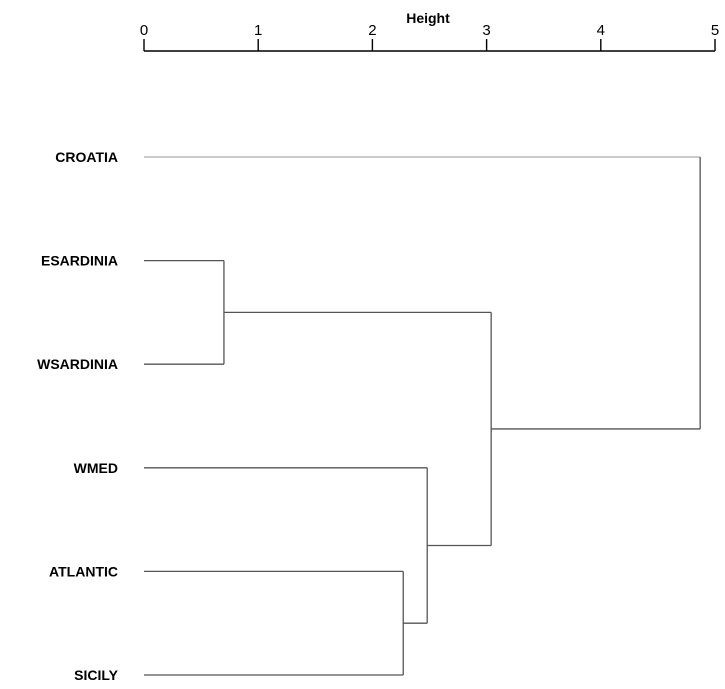  What do you see at coordinates (96, 675) in the screenshot?
I see `leaf-label: SICILY` at bounding box center [96, 675].